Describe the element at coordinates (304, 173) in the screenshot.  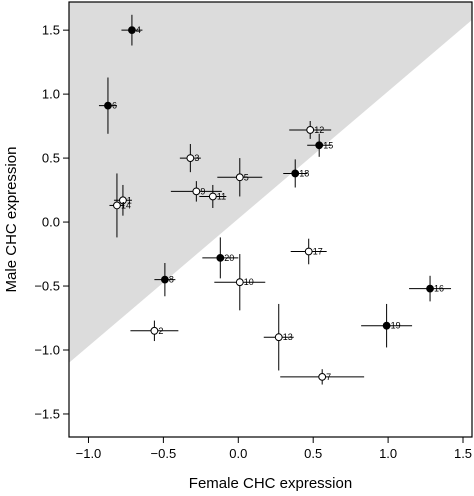
I see `point-label: 18` at that location.